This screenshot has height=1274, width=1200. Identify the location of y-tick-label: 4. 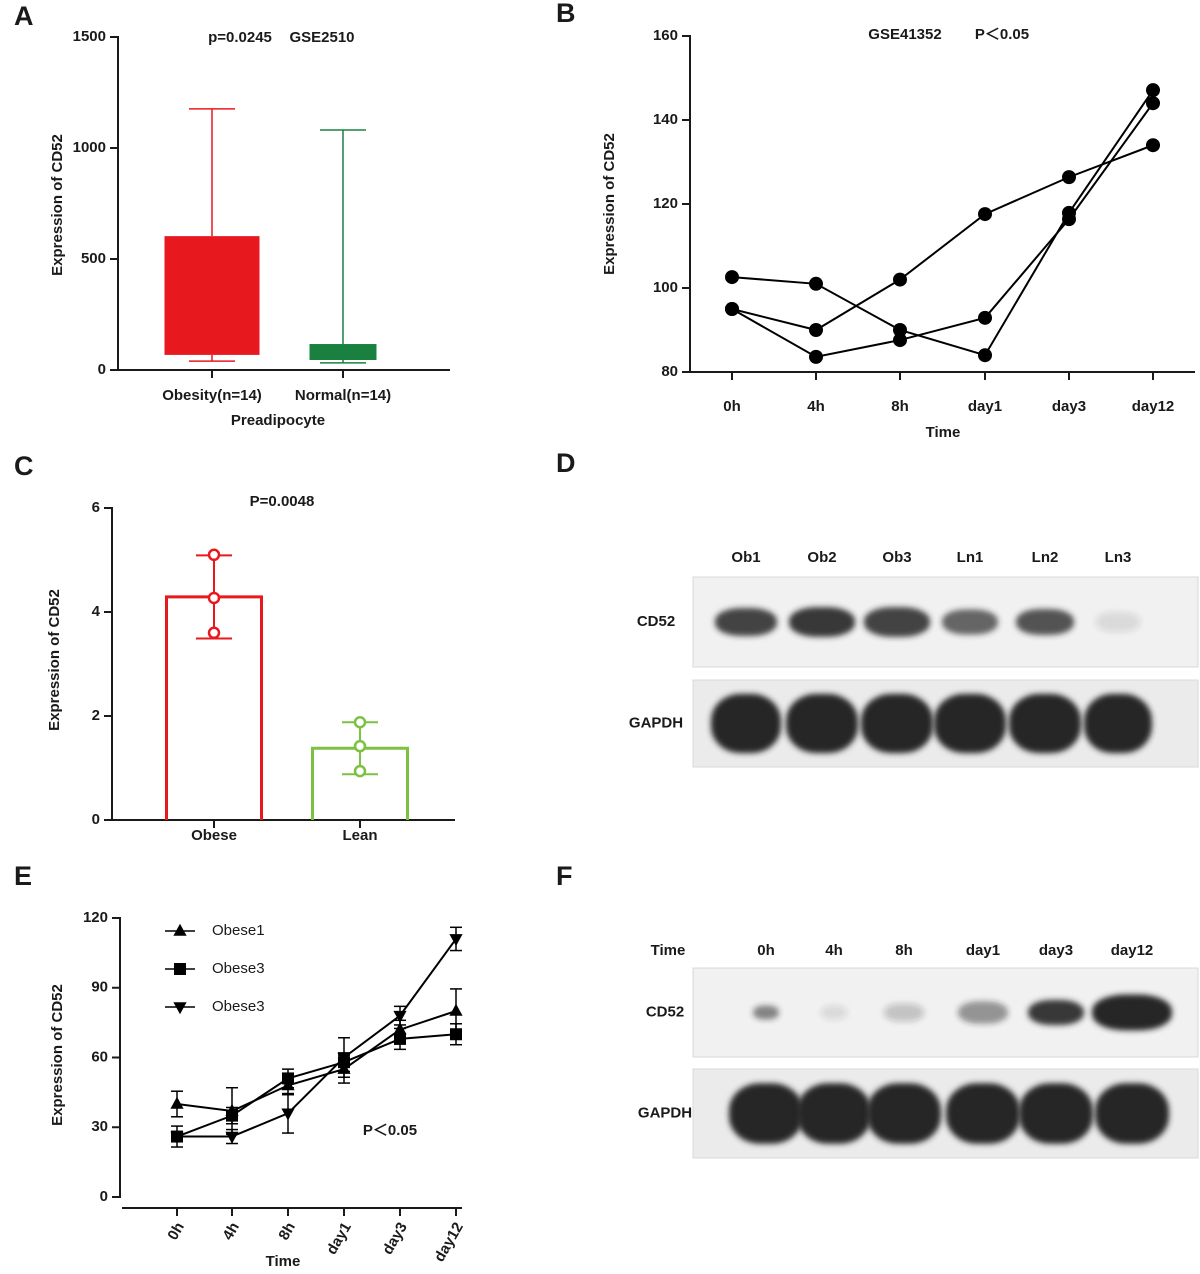
(96, 611).